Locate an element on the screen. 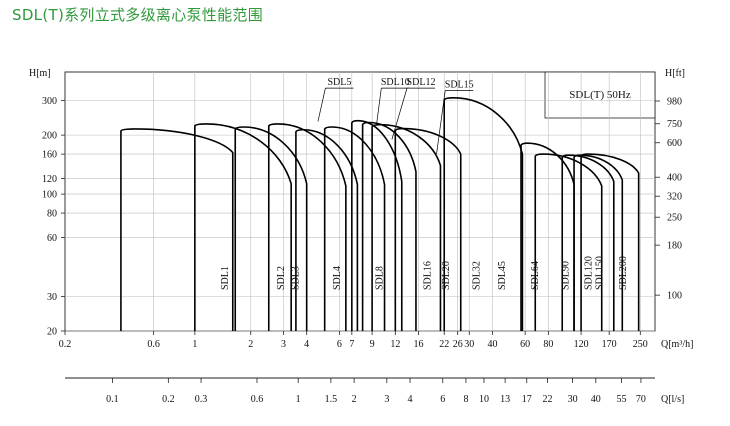 Image resolution: width=730 pixels, height=426 pixels. model-label-sdl120: SDL120 is located at coordinates (589, 273).